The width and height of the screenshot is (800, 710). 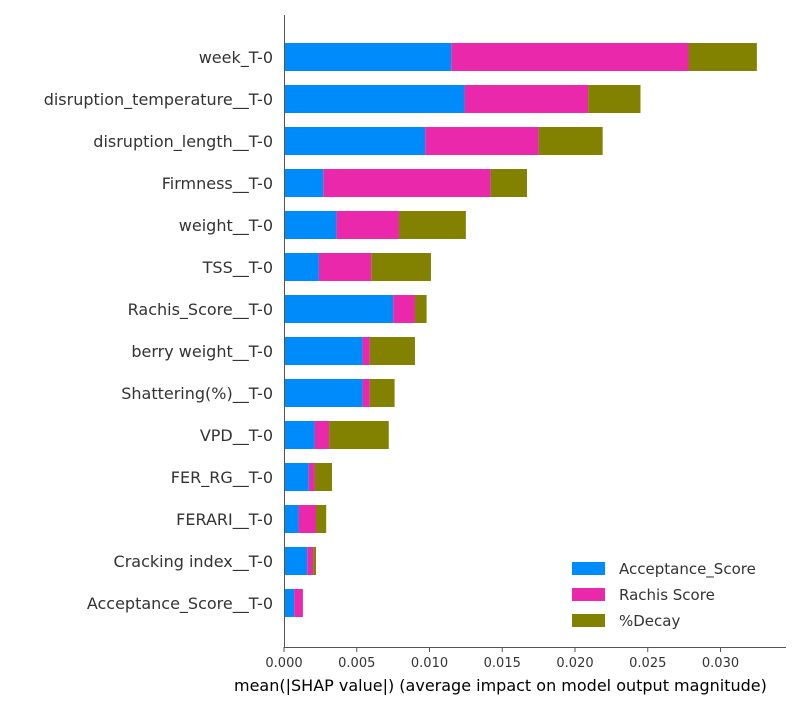 I want to click on x-ticks: 0.000 0.005 0.010 0.015 0.020 0.025 0.030, so click(x=502, y=659).